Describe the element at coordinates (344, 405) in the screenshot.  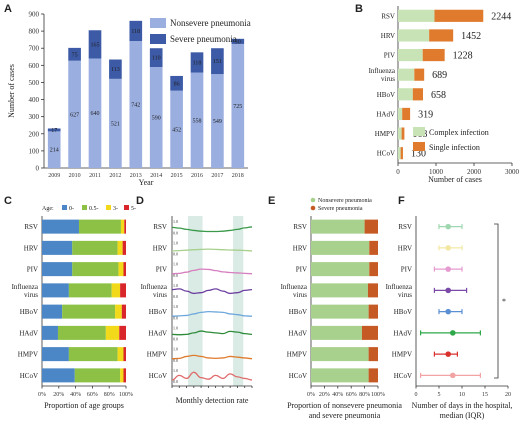
I see `x-axis-title-e-0: Proportion of nonsevere pneumonia` at that location.